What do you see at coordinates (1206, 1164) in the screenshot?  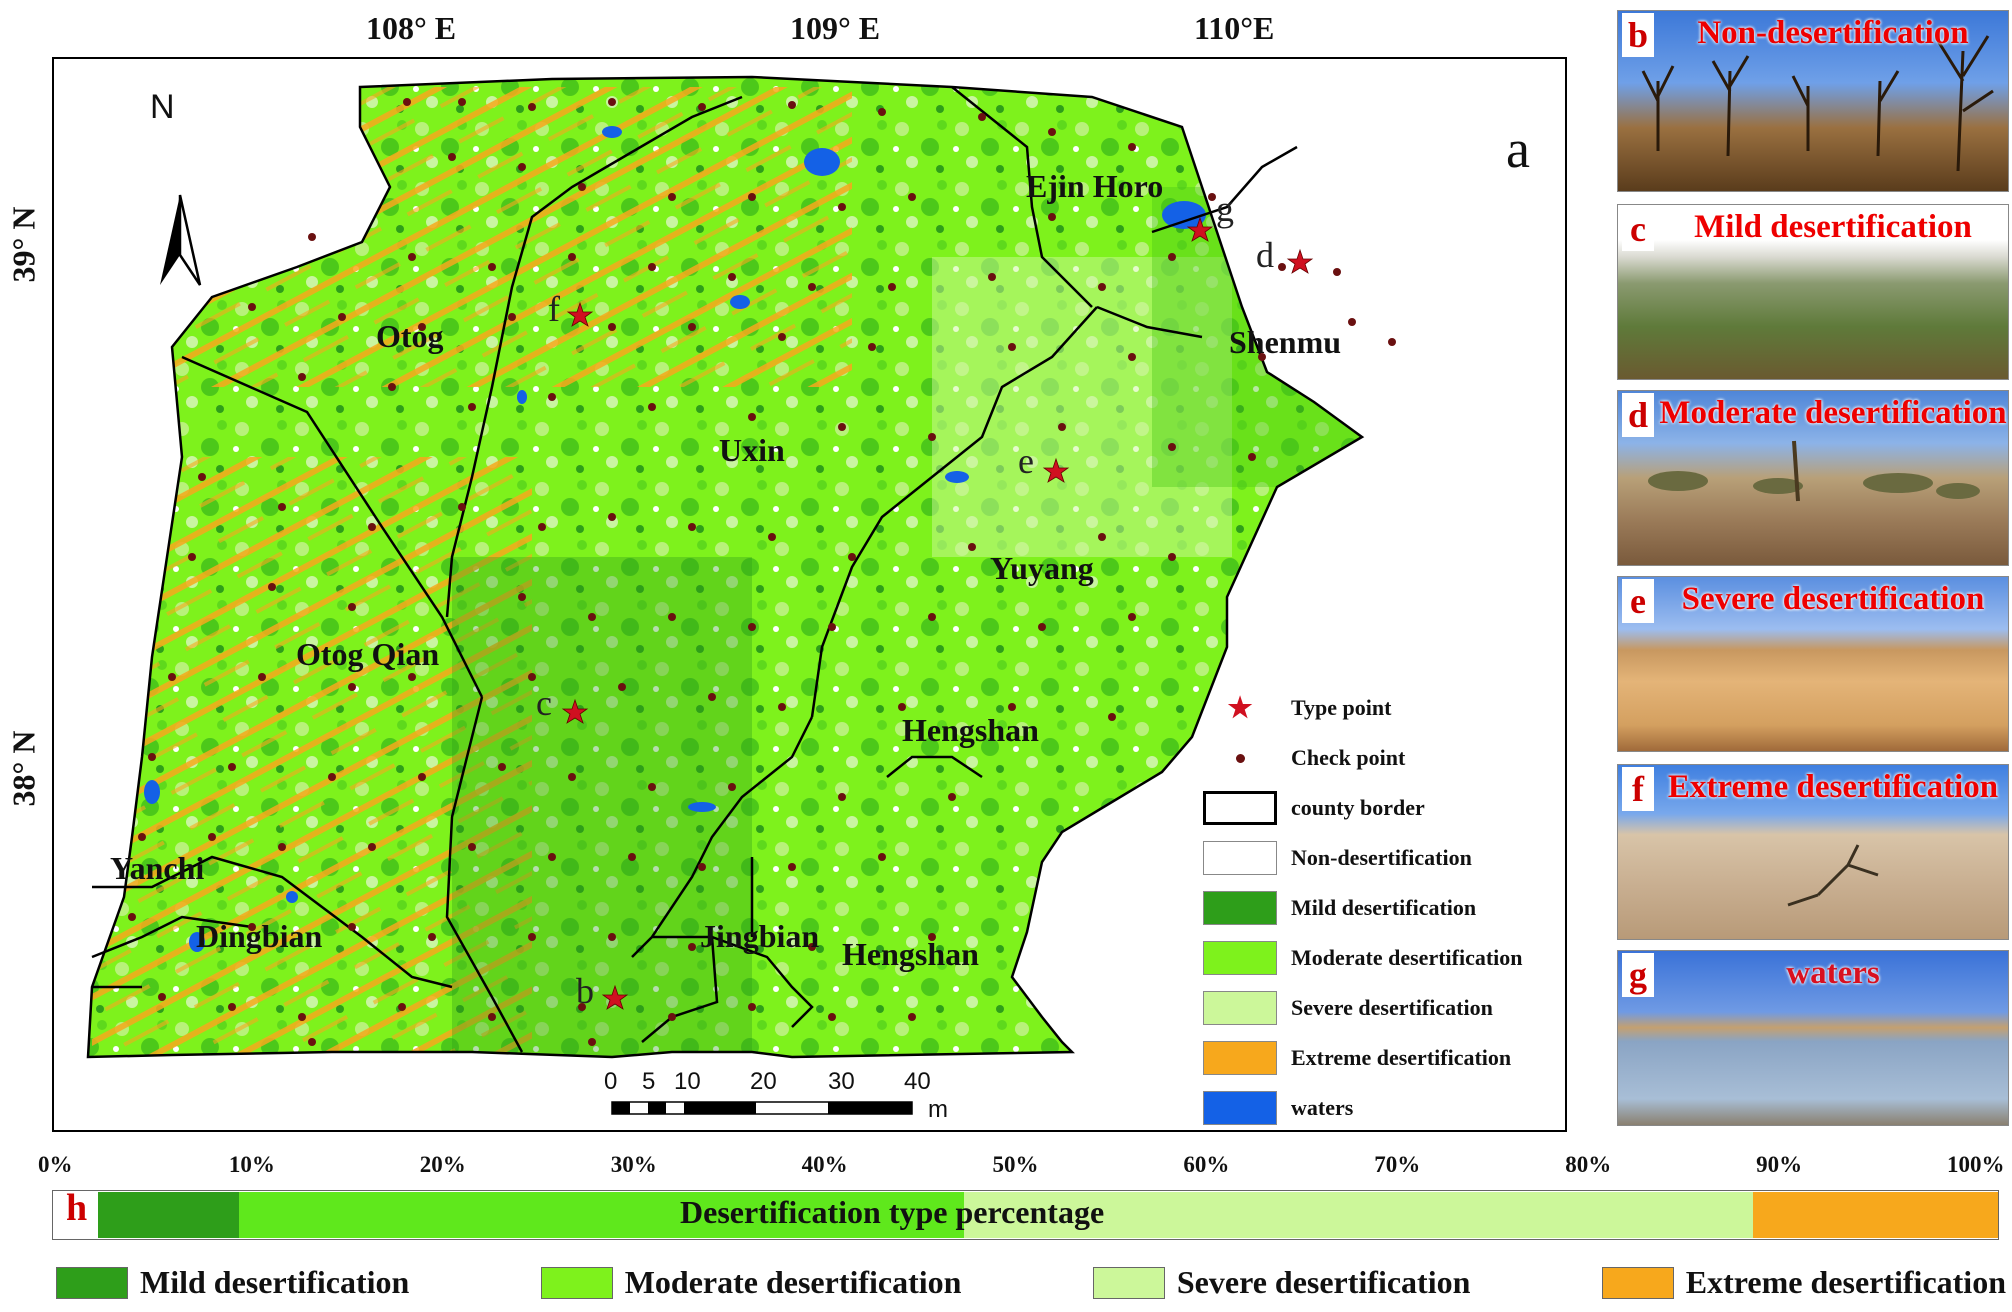 I see `percent-tick: 60%` at bounding box center [1206, 1164].